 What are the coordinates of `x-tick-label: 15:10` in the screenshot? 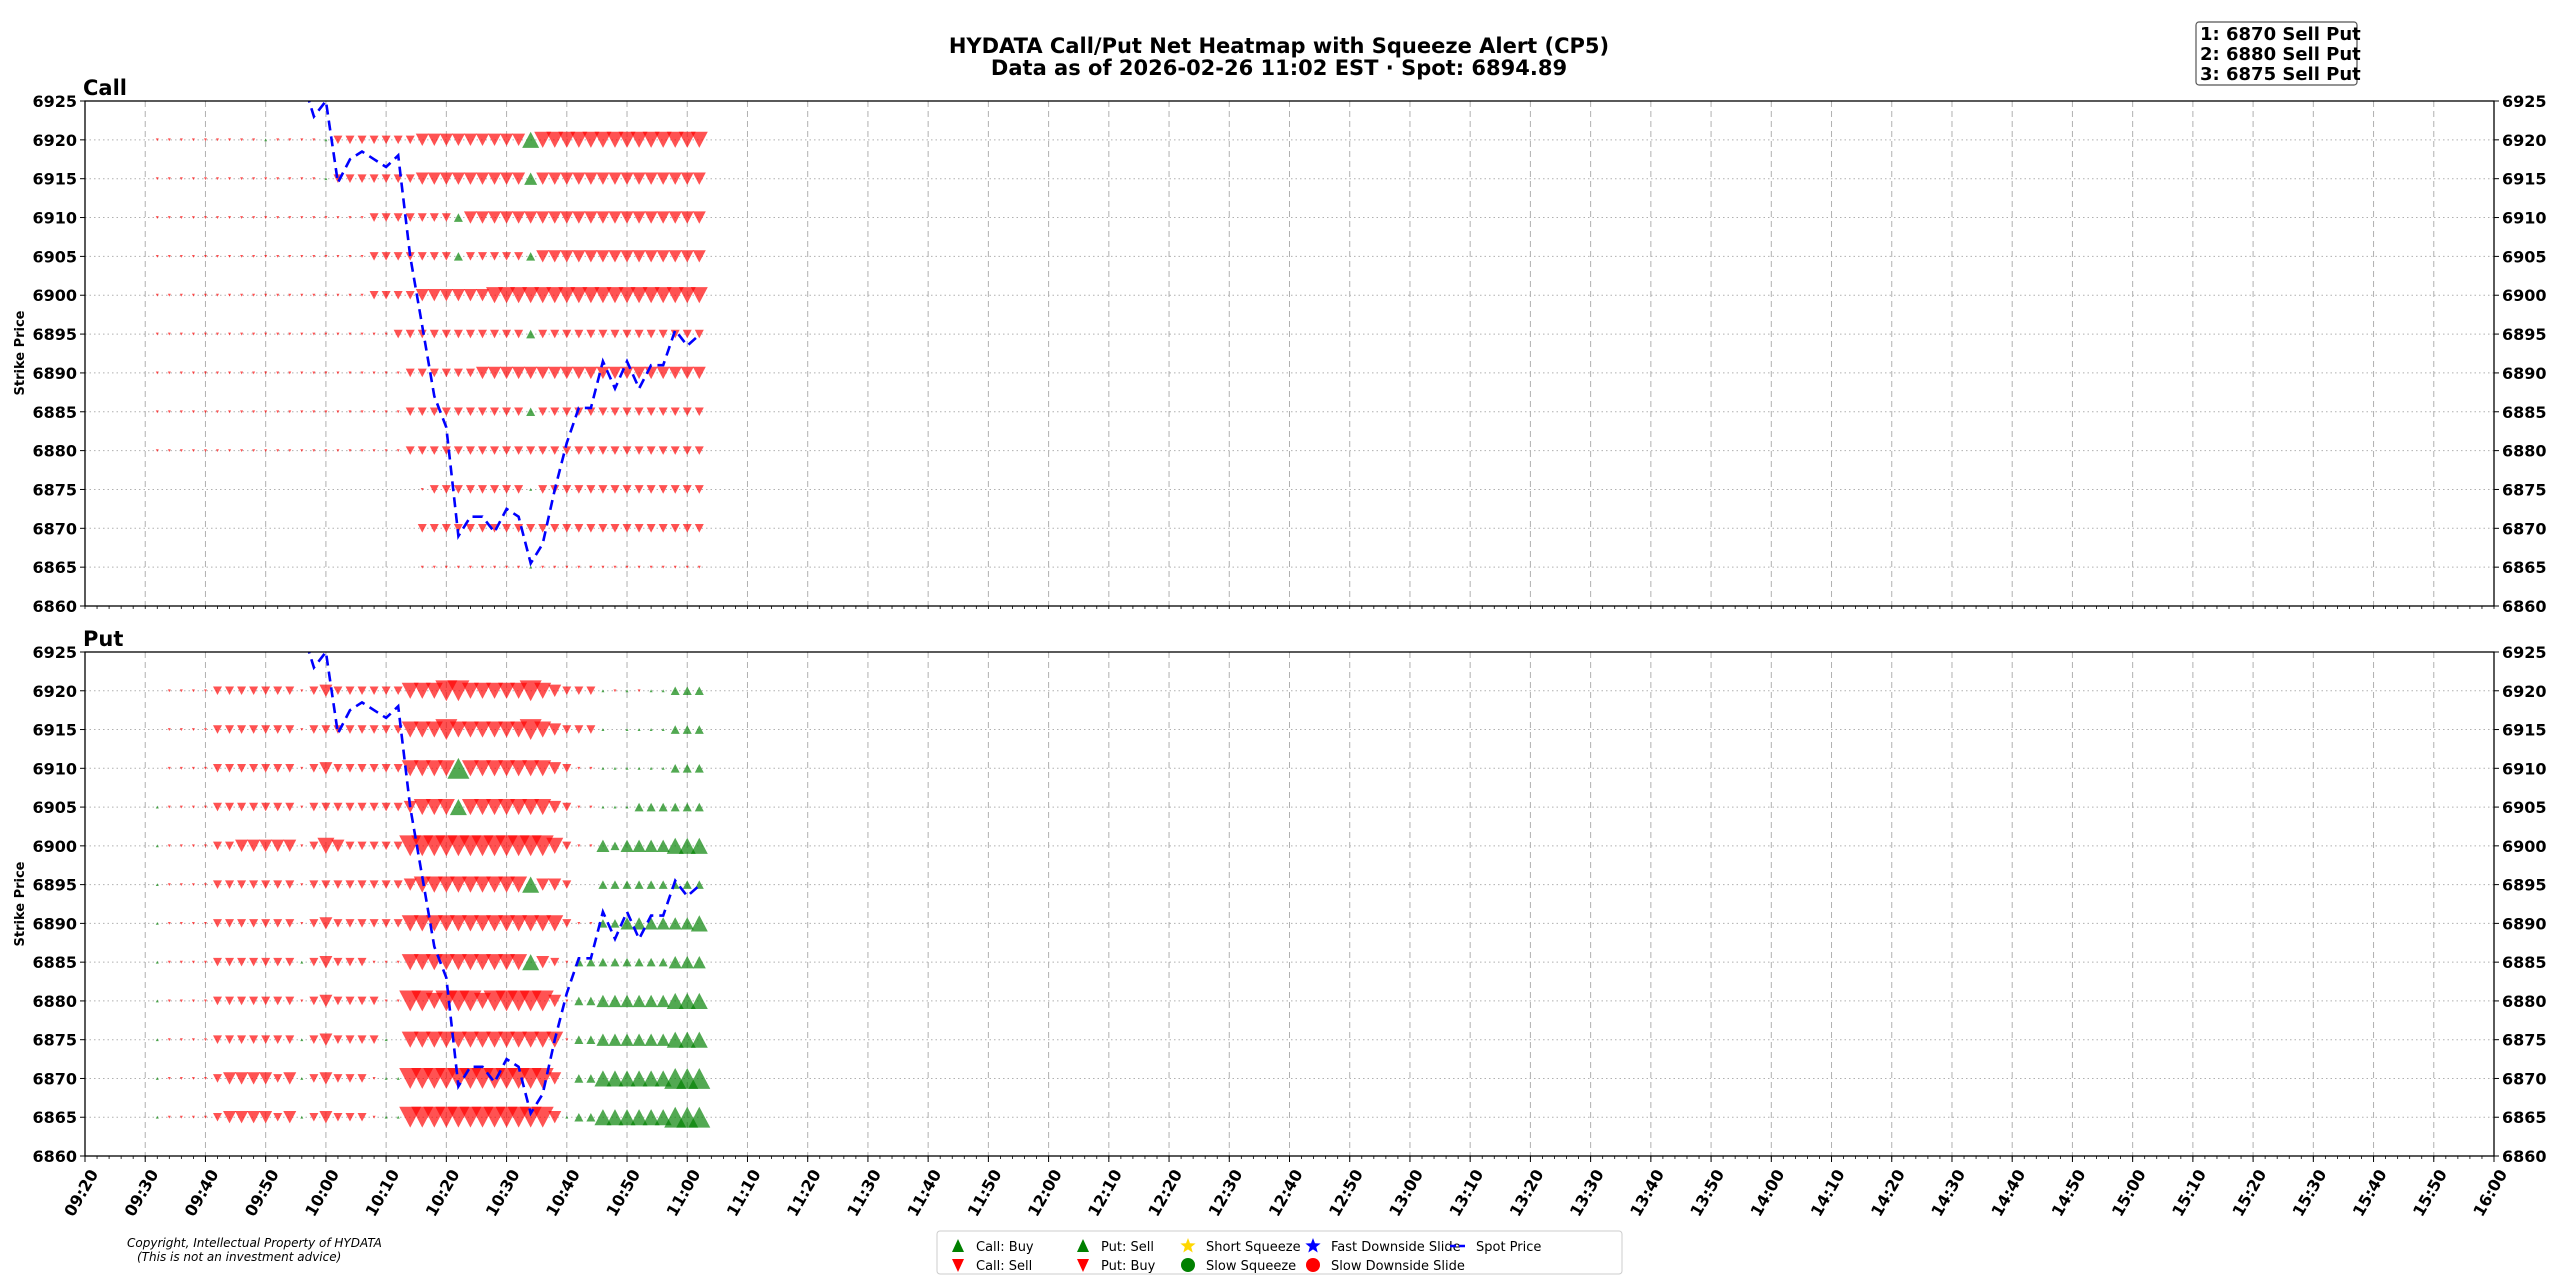 It's located at (2189, 1193).